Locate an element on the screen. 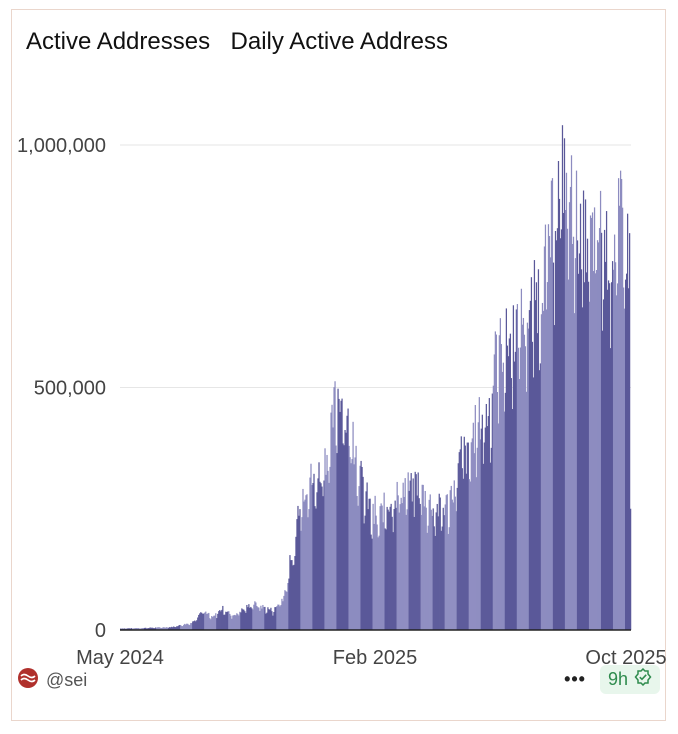 This screenshot has height=734, width=678. source-handle: @sei is located at coordinates (67, 680).